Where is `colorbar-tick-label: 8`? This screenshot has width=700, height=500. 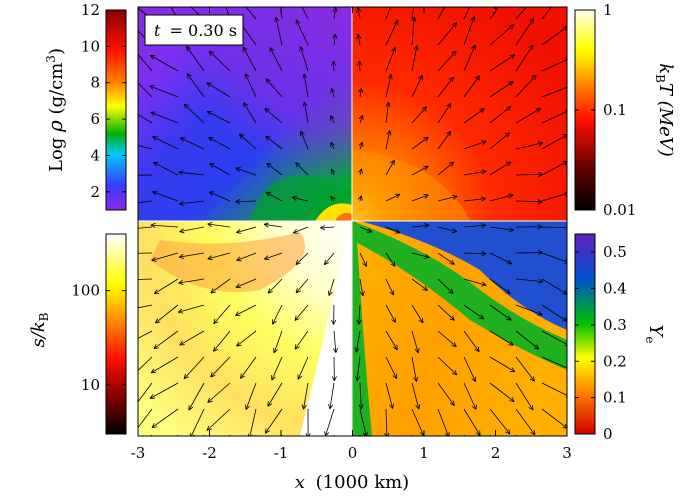
colorbar-tick-label: 8 is located at coordinates (95, 83).